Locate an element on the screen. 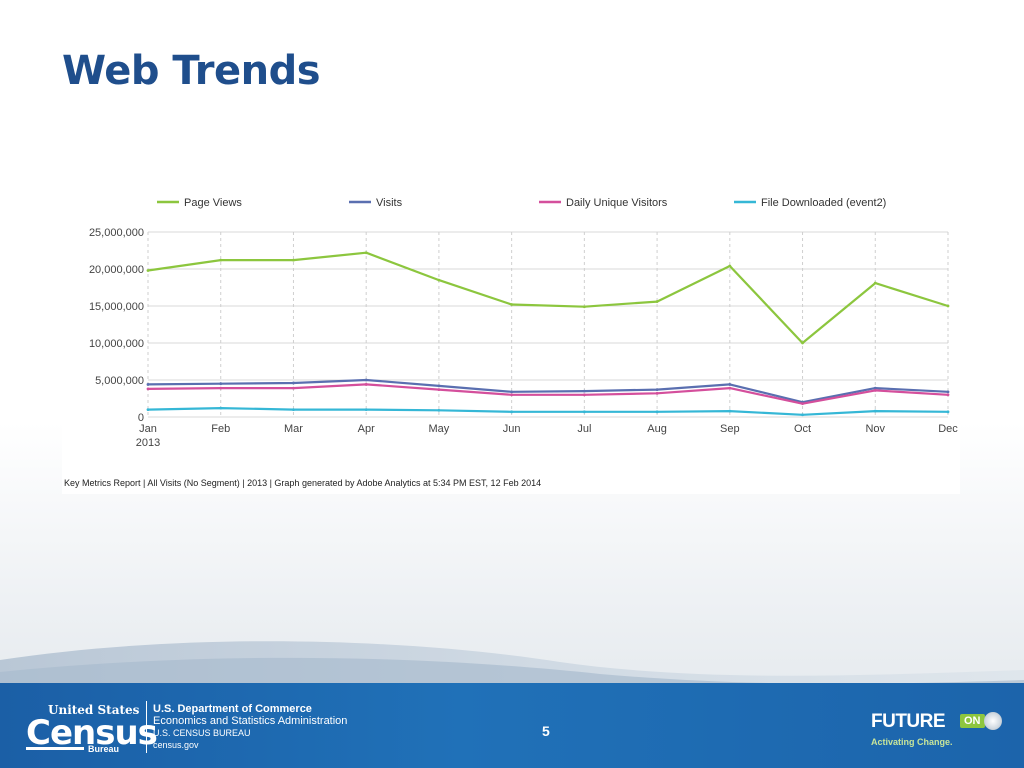  census-bureau-logo: United States Census Bureau is located at coordinates (92, 729).